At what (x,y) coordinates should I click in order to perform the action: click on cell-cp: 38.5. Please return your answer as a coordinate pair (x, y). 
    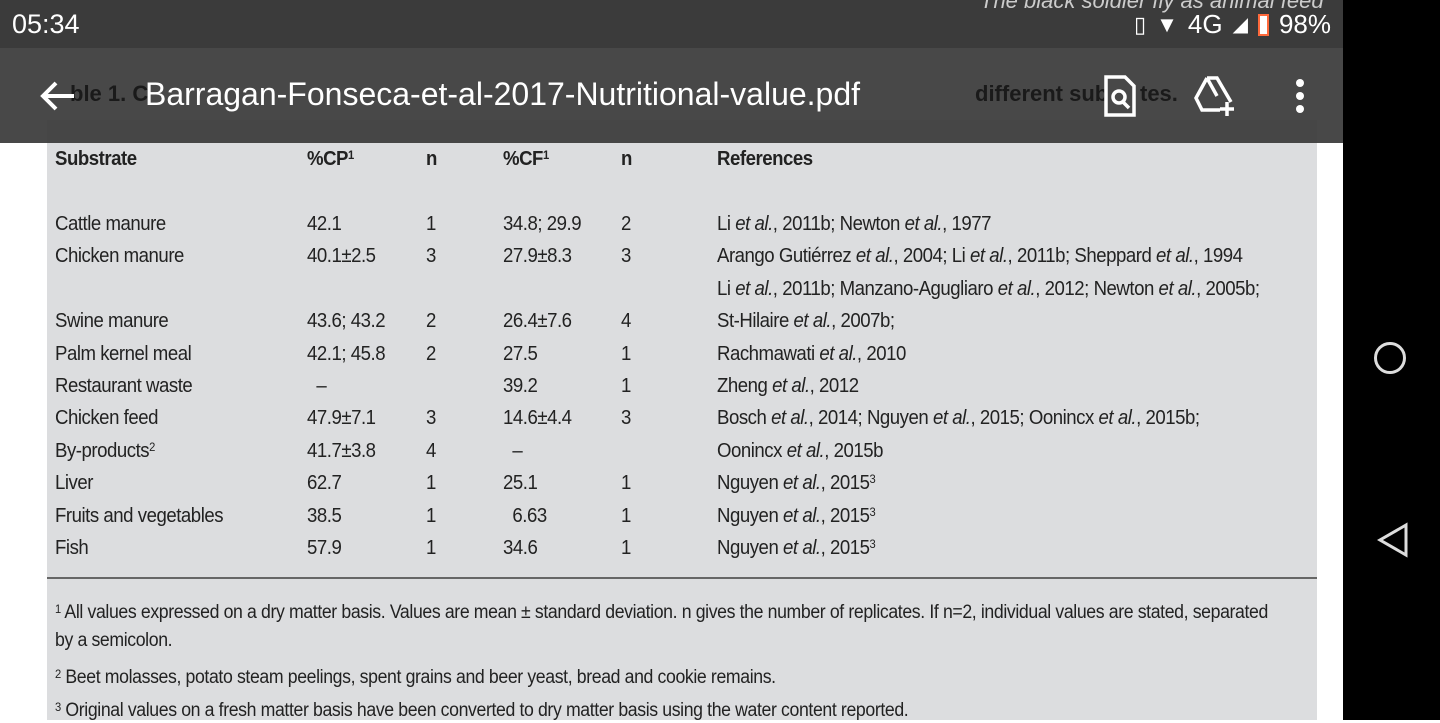
    Looking at the image, I should click on (324, 516).